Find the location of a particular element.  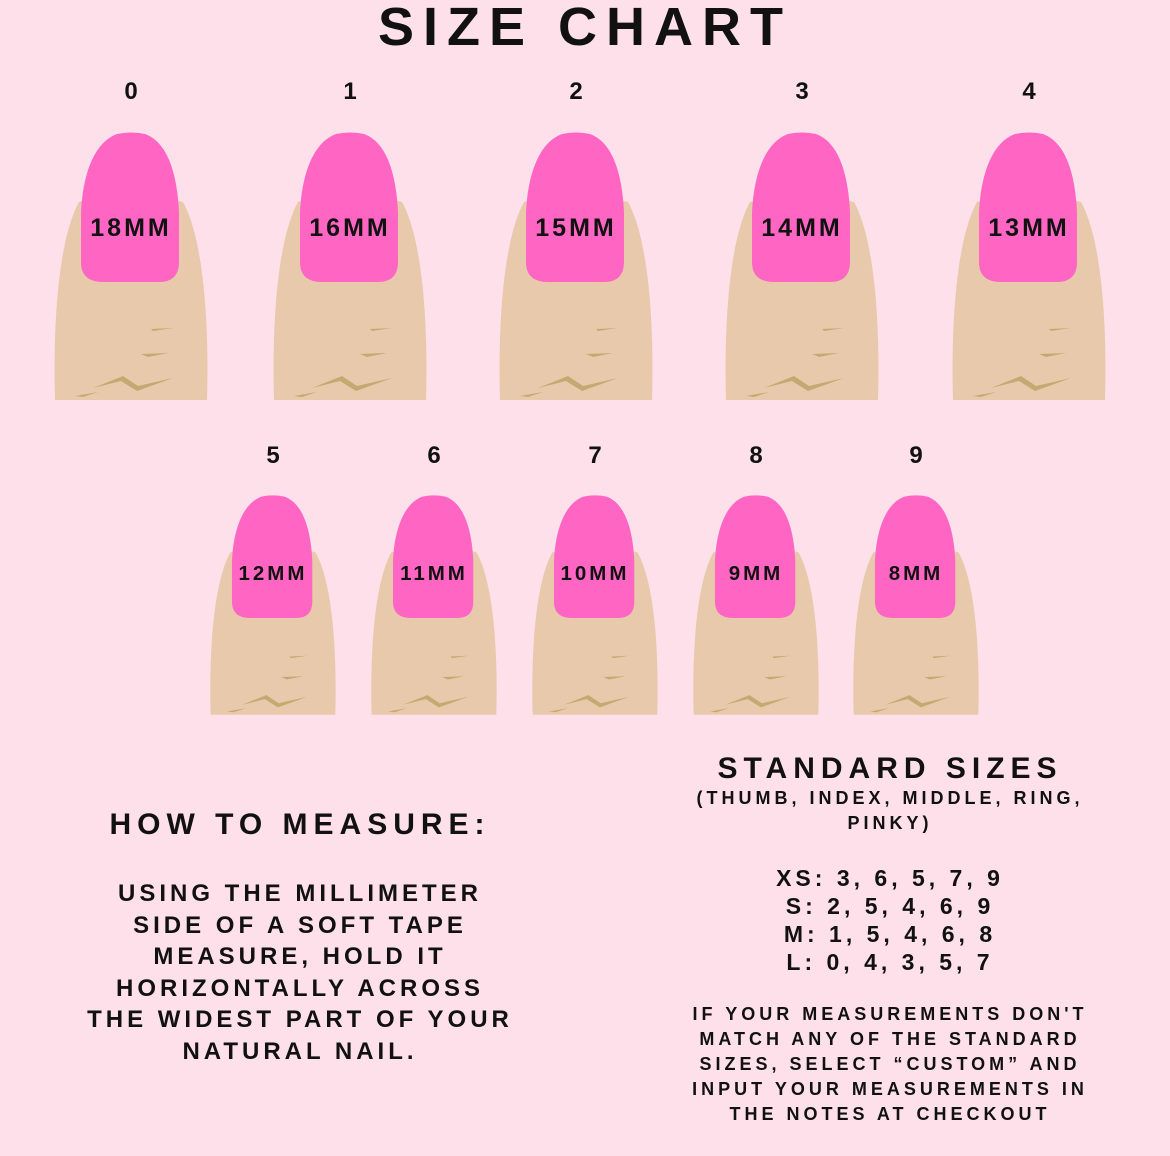

how-to-heading: HOW TO MEASURE: is located at coordinates (300, 824).